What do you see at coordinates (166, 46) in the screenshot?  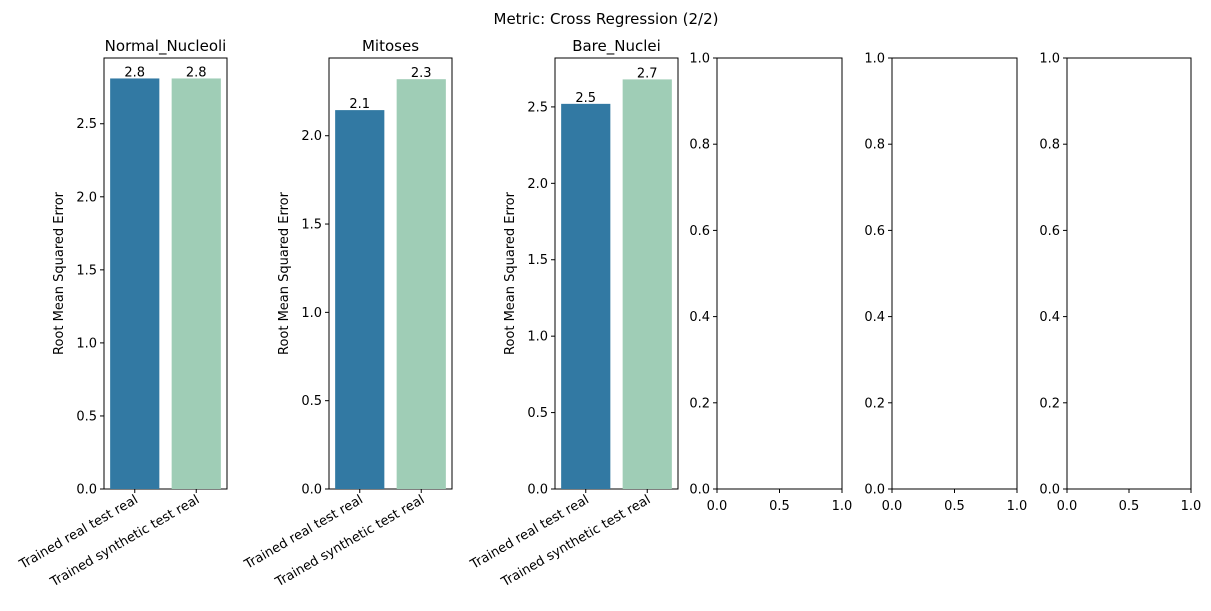 I see `subplot-title: Normal_Nucleoli` at bounding box center [166, 46].